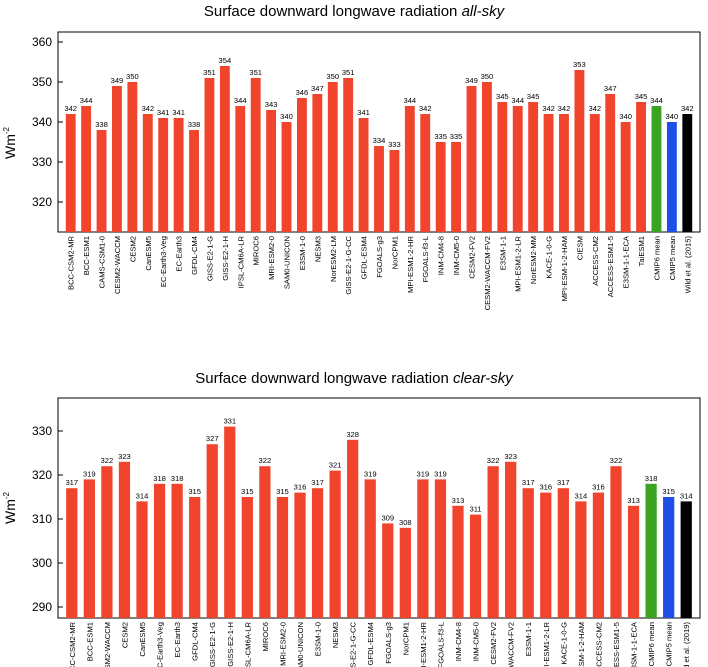  Describe the element at coordinates (598, 644) in the screenshot. I see `x-tick-label: ACCESS-CM2` at that location.